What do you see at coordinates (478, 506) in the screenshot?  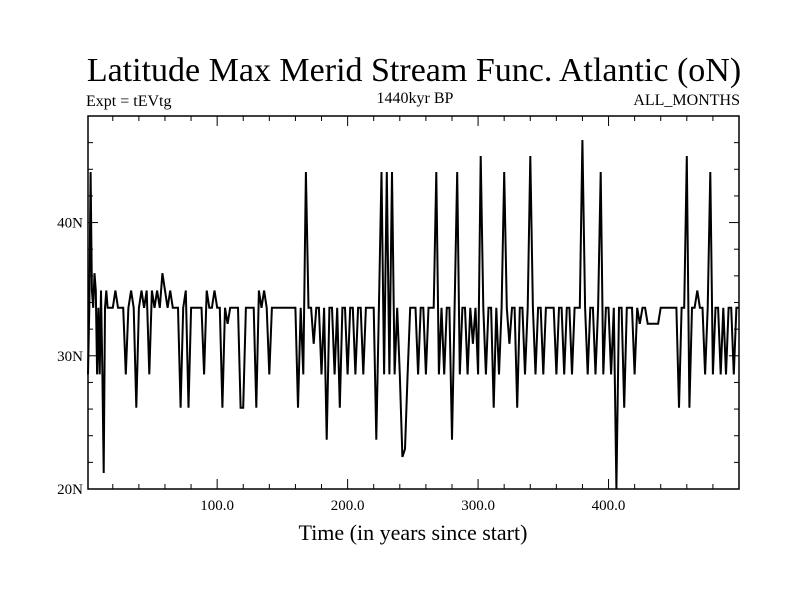 I see `x-tick-label: 300.0` at bounding box center [478, 506].